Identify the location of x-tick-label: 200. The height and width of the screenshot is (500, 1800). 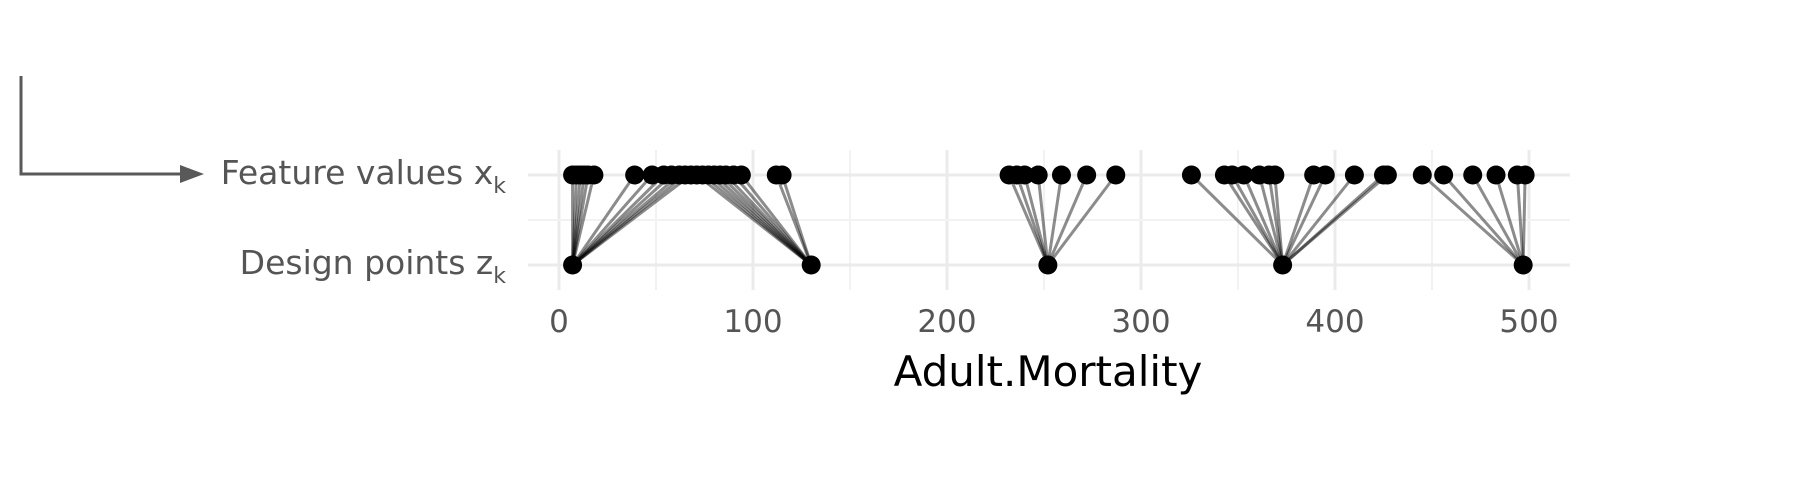
(946, 322).